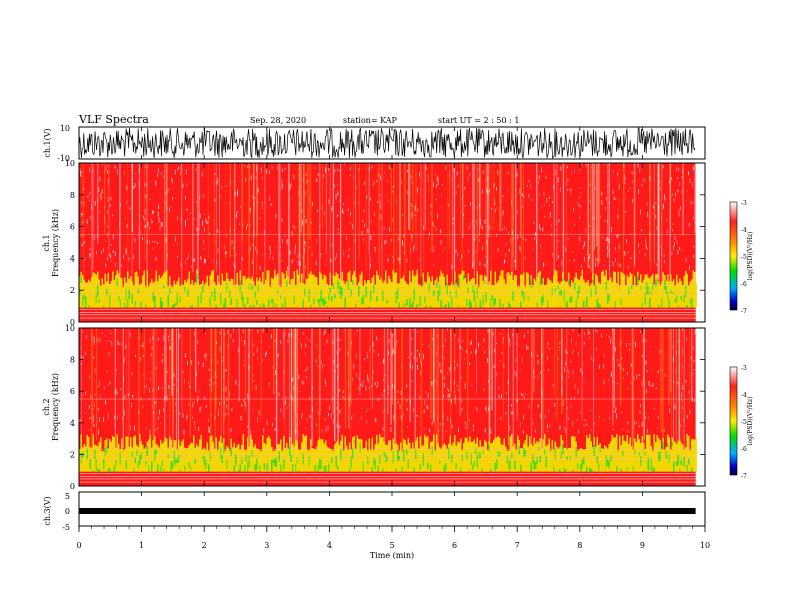 The width and height of the screenshot is (792, 612). What do you see at coordinates (55, 407) in the screenshot?
I see `ch2-frequency-ylabel: Frequency (kHz)` at bounding box center [55, 407].